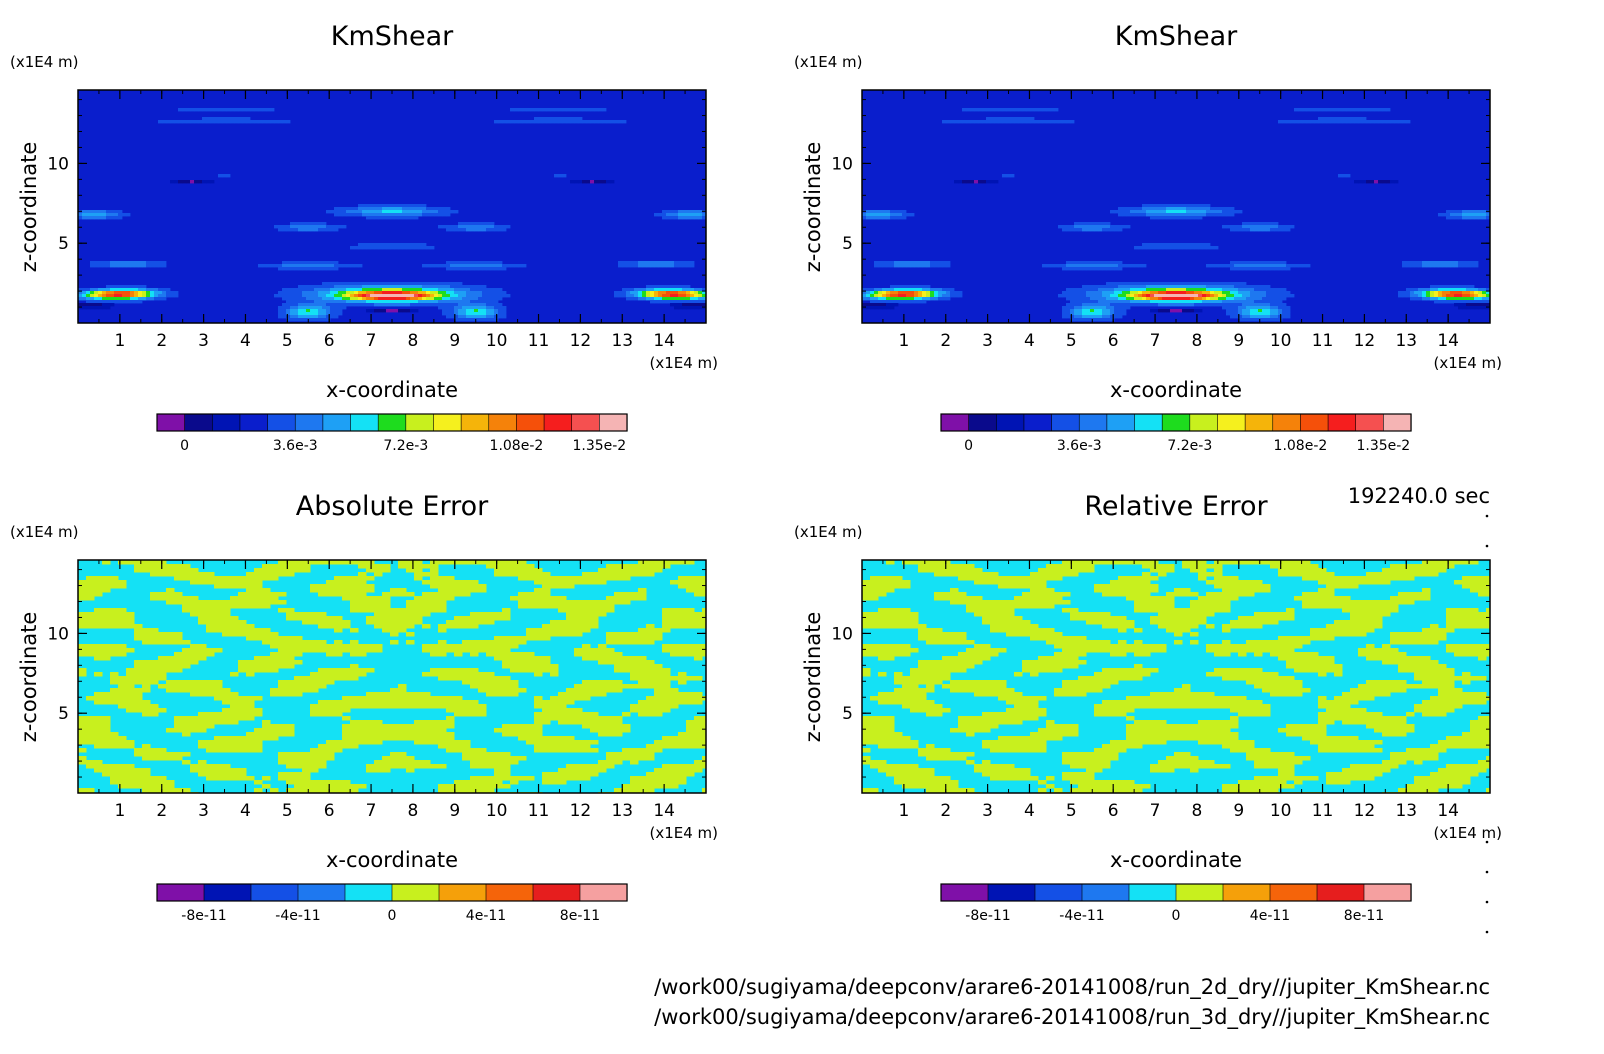 This screenshot has height=1054, width=1604. Describe the element at coordinates (1065, 422) in the screenshot. I see `colorbar-swatch` at that location.